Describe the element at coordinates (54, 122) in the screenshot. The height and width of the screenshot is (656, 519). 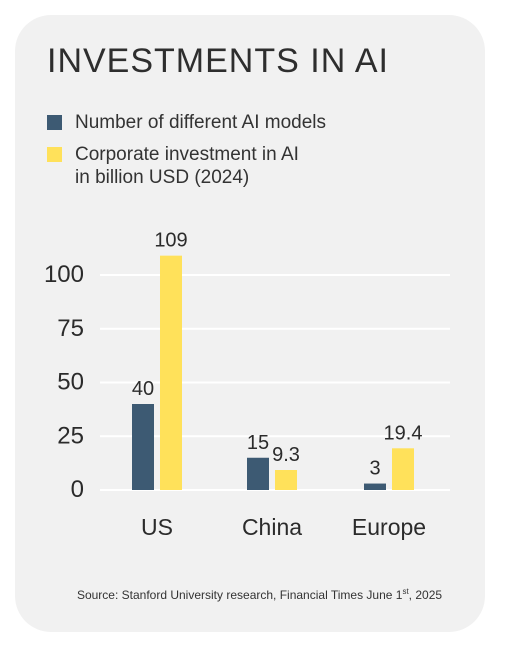
I see `legend-swatch-models` at that location.